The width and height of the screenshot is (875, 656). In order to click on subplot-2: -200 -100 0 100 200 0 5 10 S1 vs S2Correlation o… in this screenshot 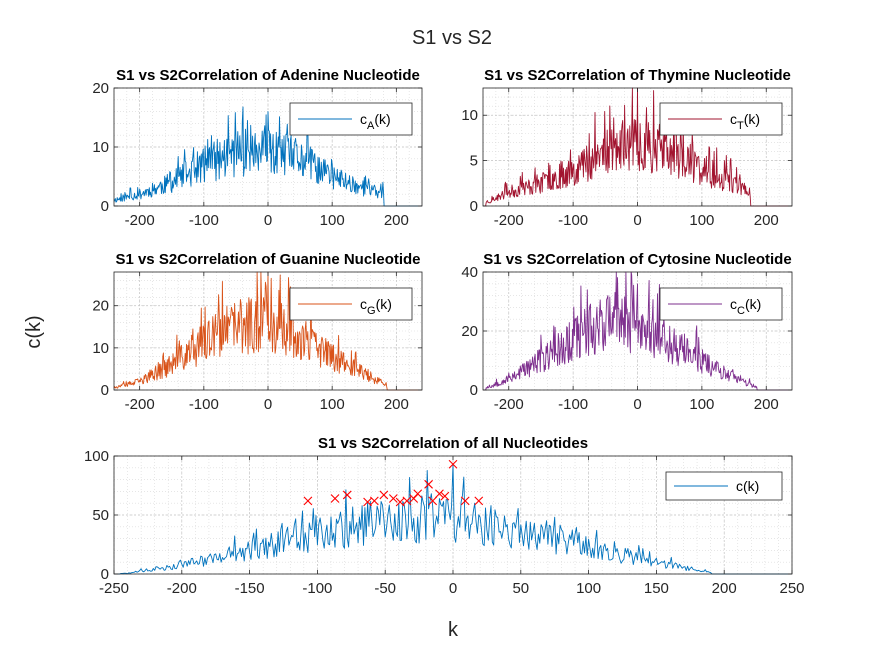, I will do `click(627, 148)`.